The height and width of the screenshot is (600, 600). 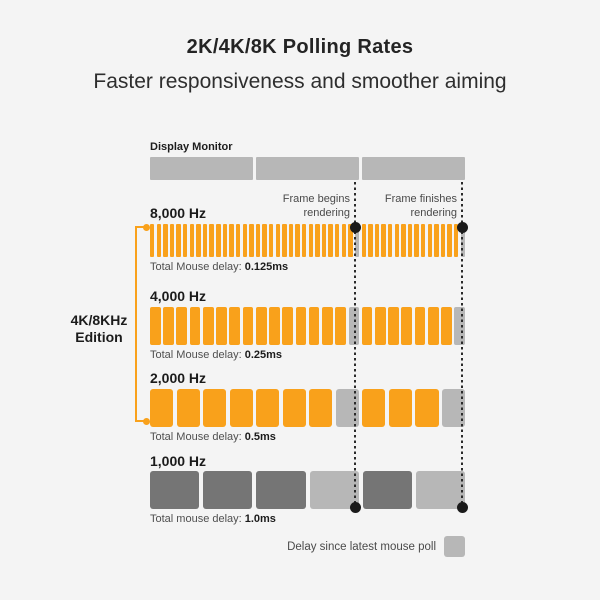 I want to click on edition-label: 4K/8KHz Edition, so click(x=99, y=329).